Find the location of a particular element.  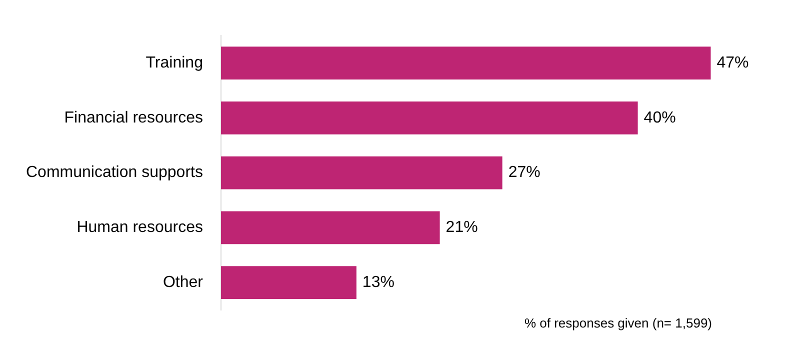

y-tick-label: Communication supports is located at coordinates (114, 173).